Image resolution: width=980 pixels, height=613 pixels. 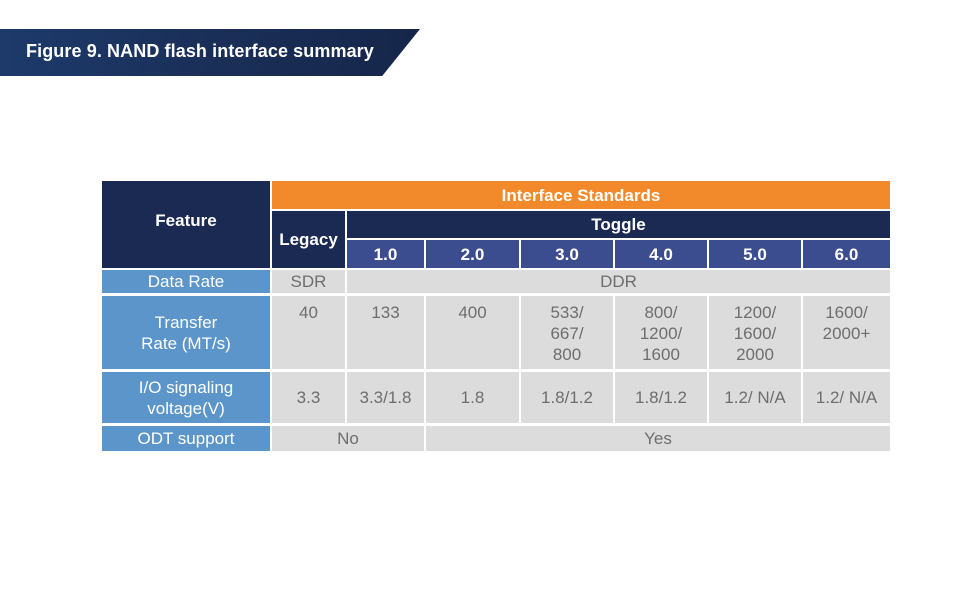 What do you see at coordinates (385, 254) in the screenshot?
I see `header-version-1-0: 1.0` at bounding box center [385, 254].